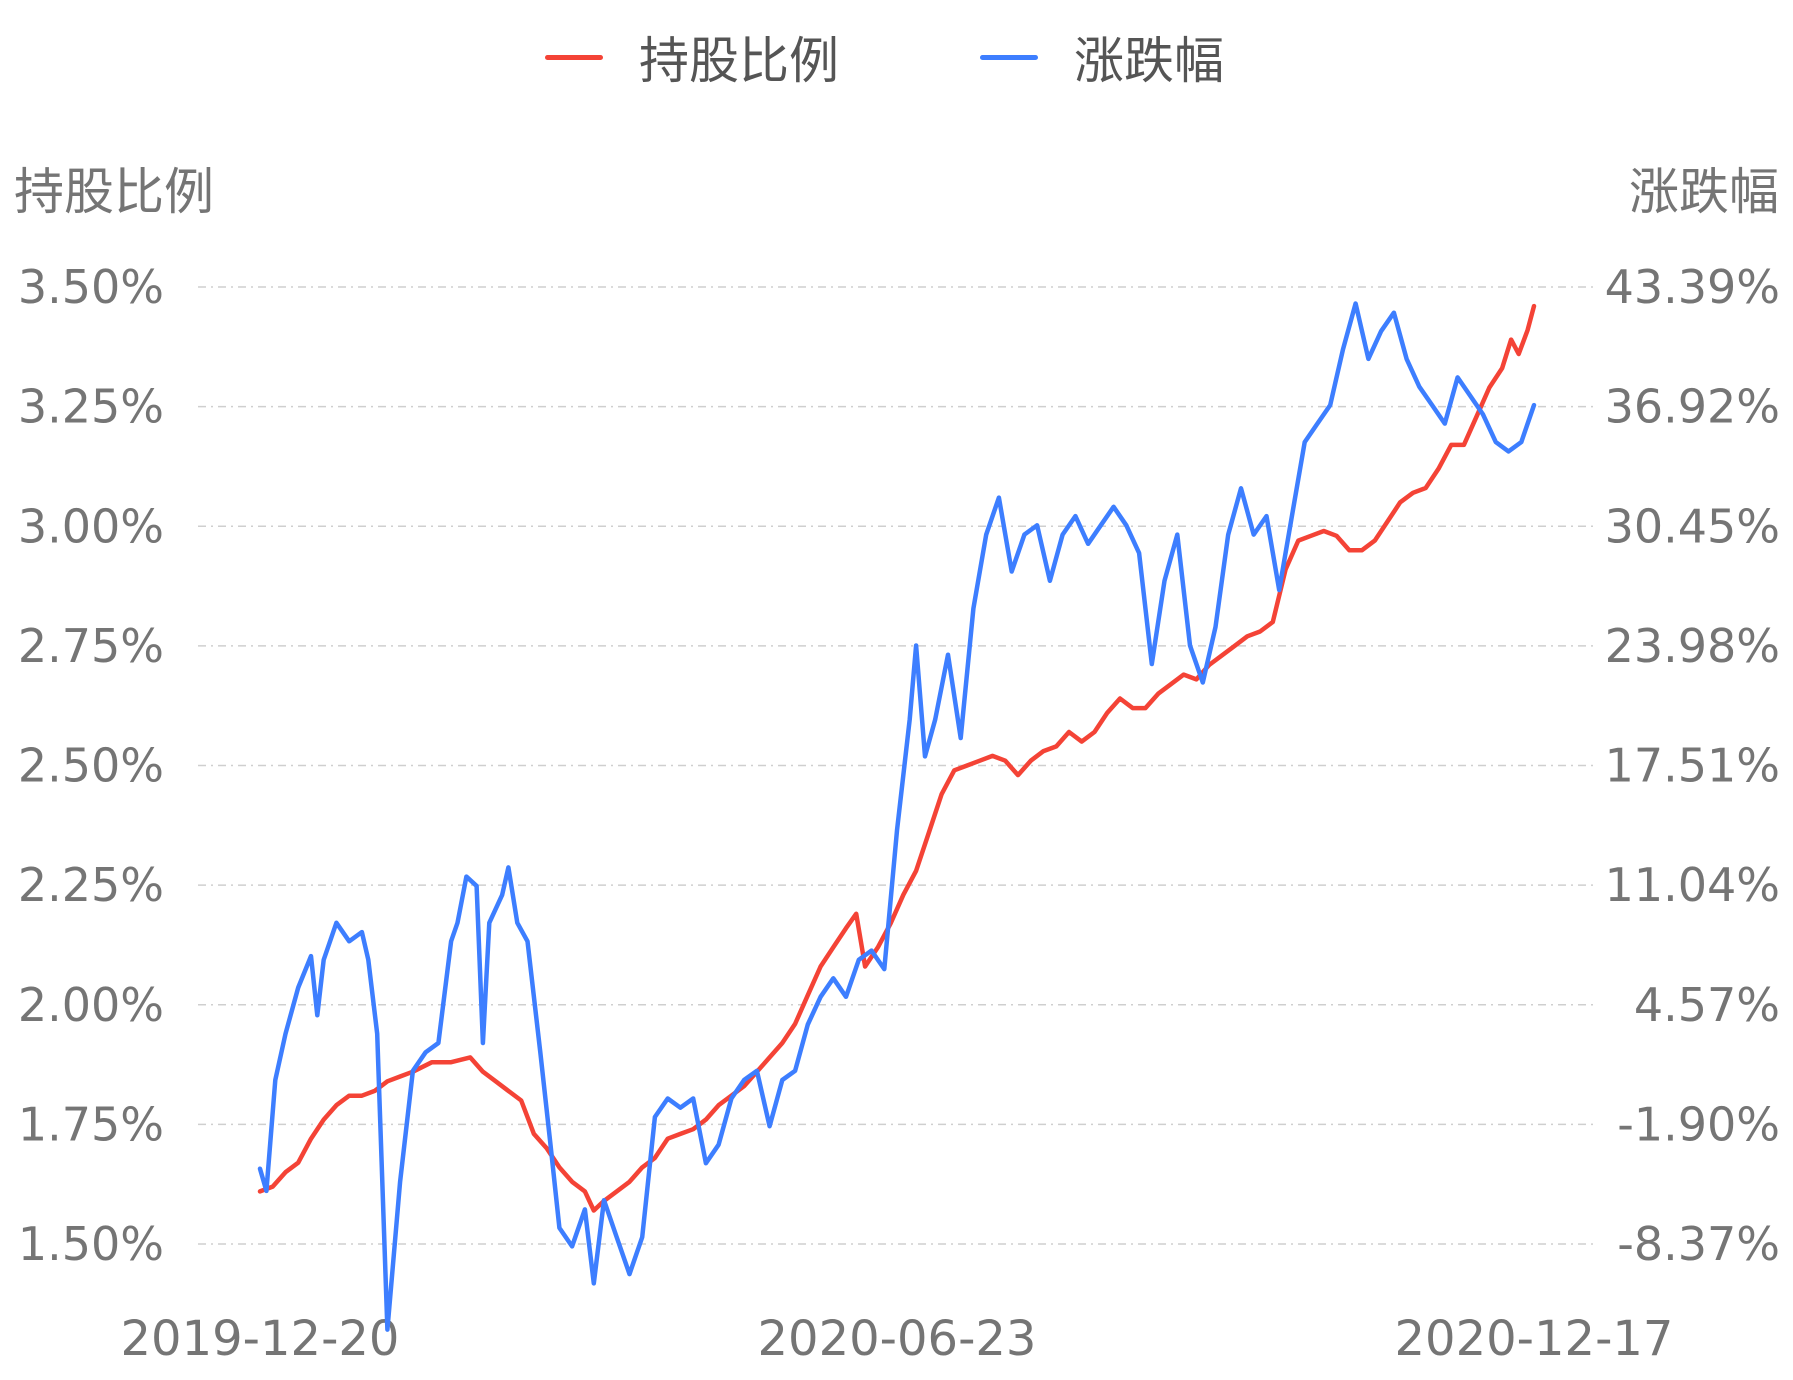  I want to click on left-y-tick-label: 3.50%, so click(91, 287).